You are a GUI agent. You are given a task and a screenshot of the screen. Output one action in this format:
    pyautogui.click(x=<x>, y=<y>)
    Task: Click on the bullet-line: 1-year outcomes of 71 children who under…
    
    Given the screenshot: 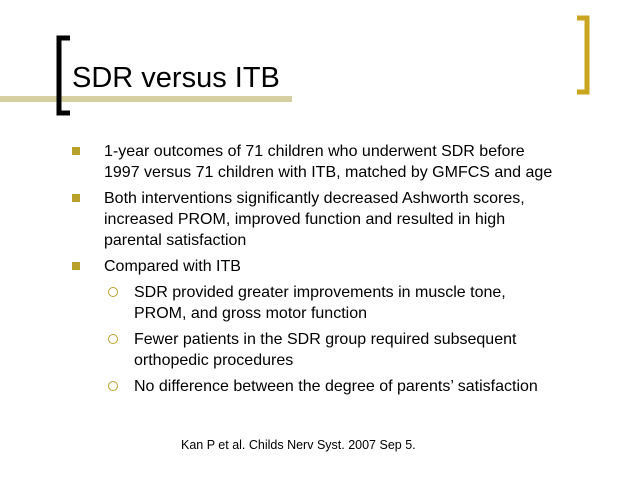 What is the action you would take?
    pyautogui.click(x=314, y=151)
    